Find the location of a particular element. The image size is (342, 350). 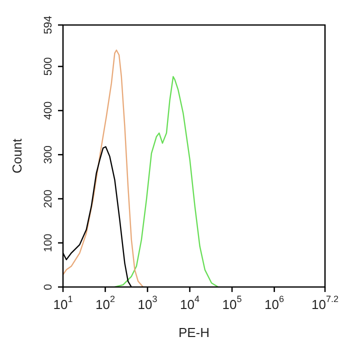

y-tick-label: 400 is located at coordinates (48, 110).